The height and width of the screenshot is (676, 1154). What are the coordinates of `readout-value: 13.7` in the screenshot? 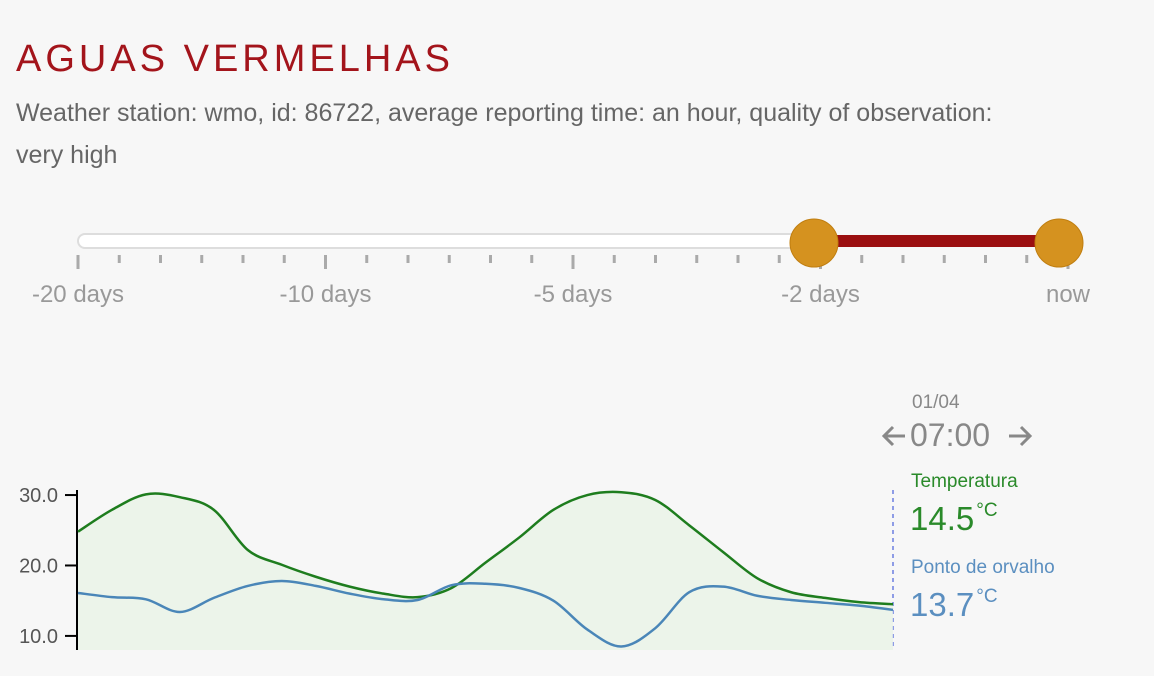 It's located at (942, 604).